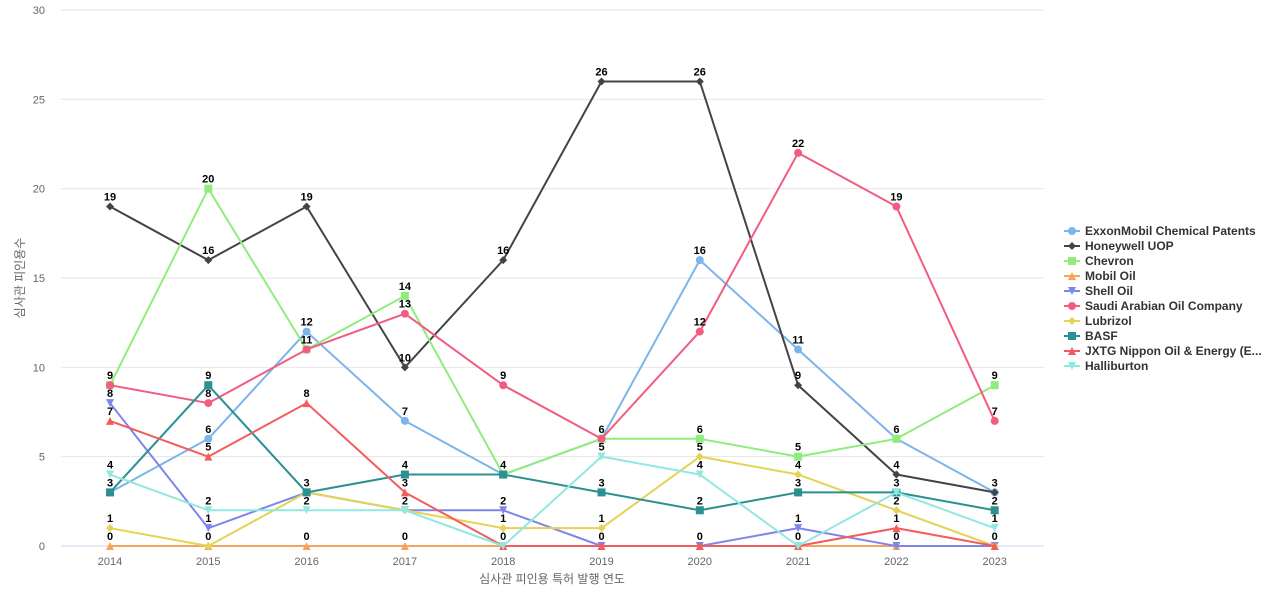 The image size is (1280, 600). I want to click on y-tick-label: 10, so click(39, 368).